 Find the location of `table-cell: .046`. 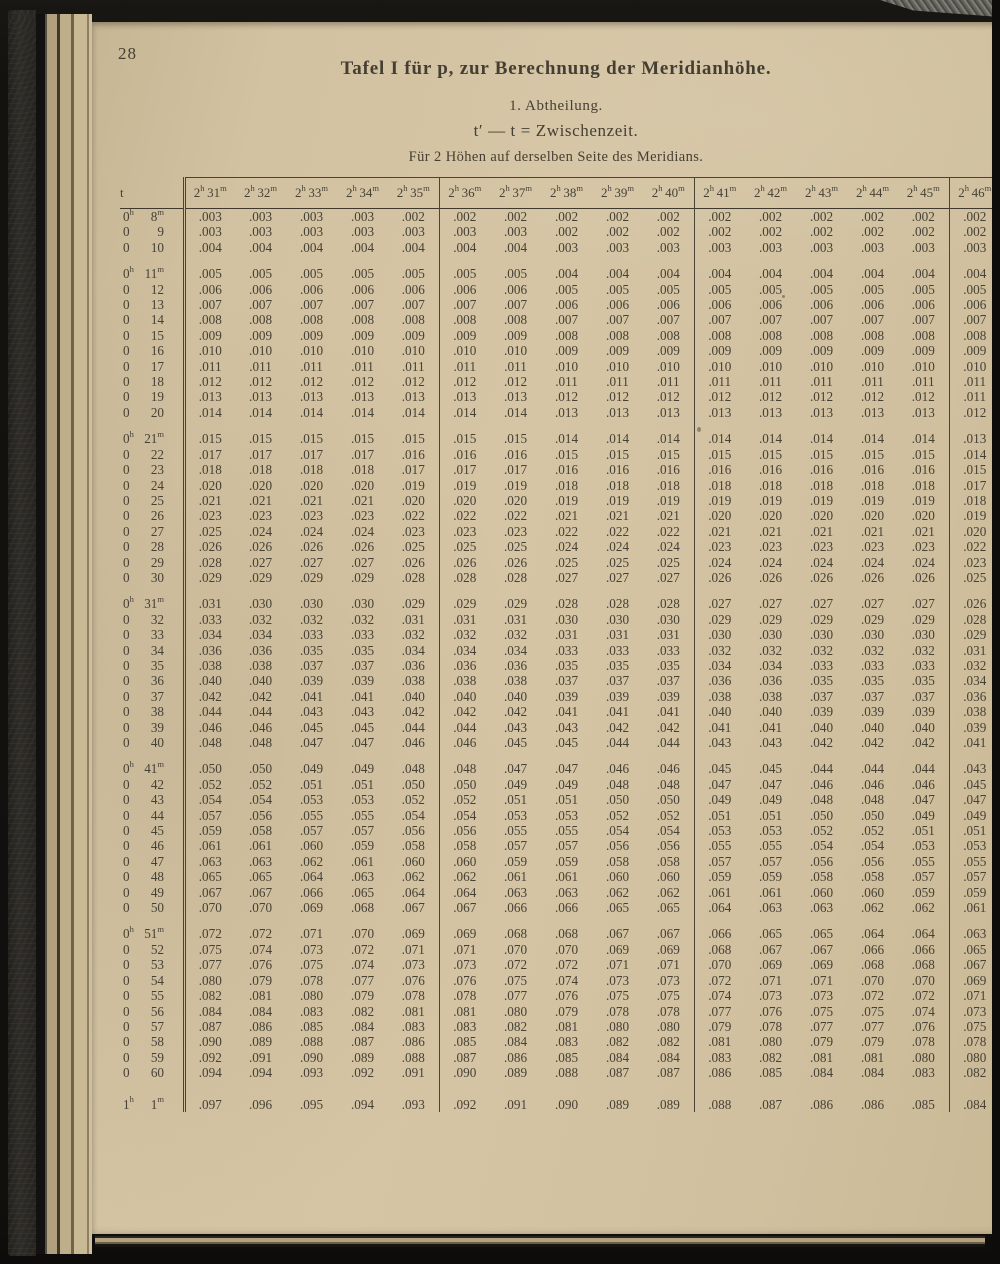

table-cell: .046 is located at coordinates (821, 784).